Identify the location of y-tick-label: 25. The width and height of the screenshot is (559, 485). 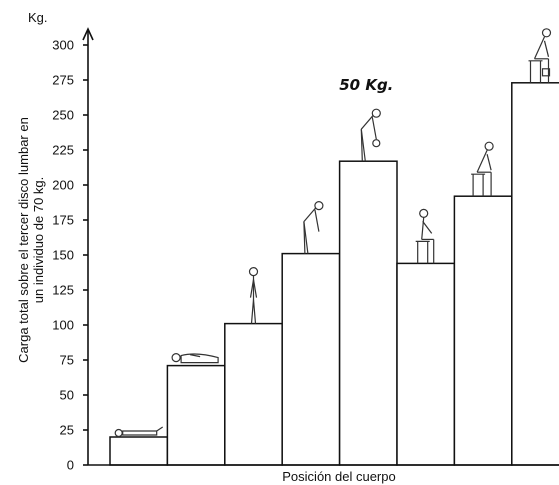
(67, 430).